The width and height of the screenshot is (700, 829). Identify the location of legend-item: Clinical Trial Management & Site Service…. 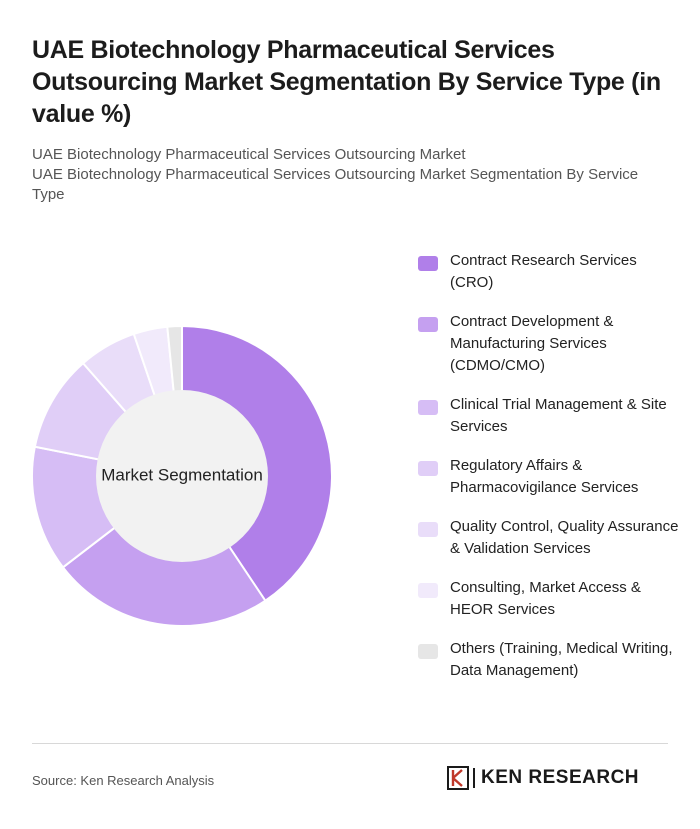
(549, 416).